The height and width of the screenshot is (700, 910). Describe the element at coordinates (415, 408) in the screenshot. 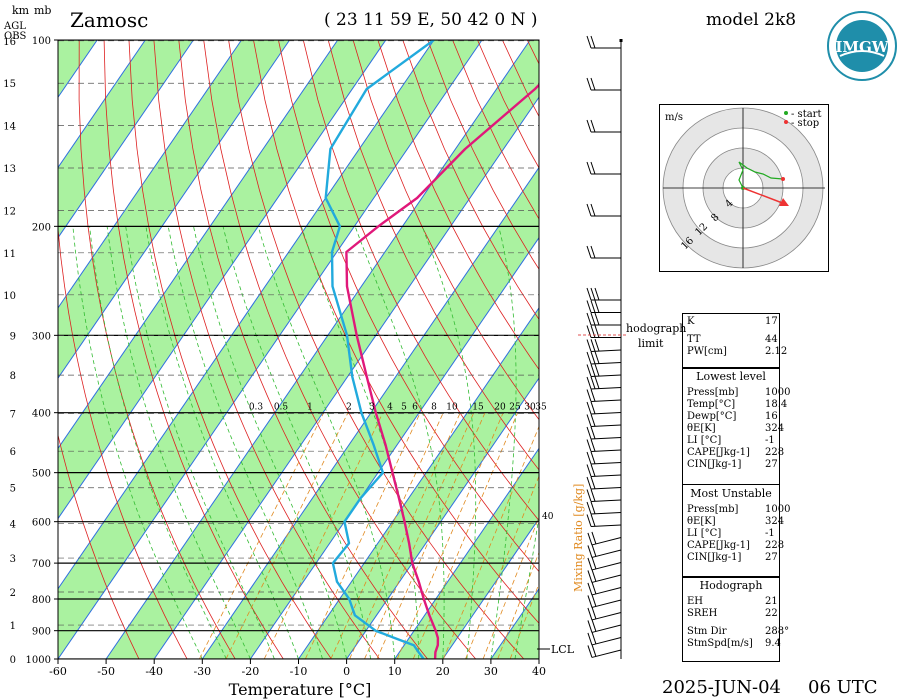

I see `mixing-ratio-label: 6` at that location.